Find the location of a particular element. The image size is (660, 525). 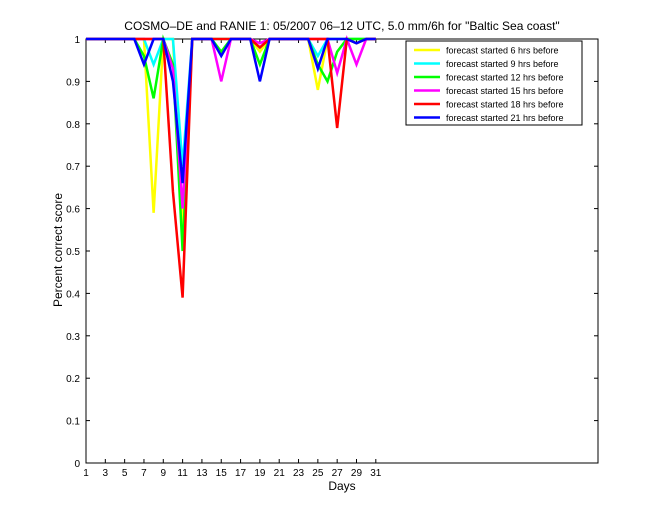

x-tick-label: 23 is located at coordinates (299, 473).